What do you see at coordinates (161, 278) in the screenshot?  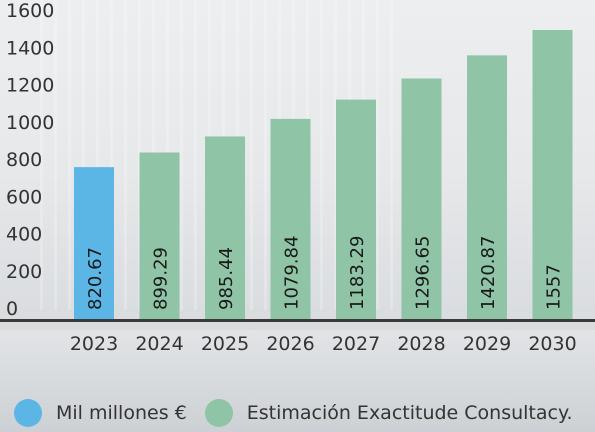 I see `bar-value-label: 899.29` at bounding box center [161, 278].